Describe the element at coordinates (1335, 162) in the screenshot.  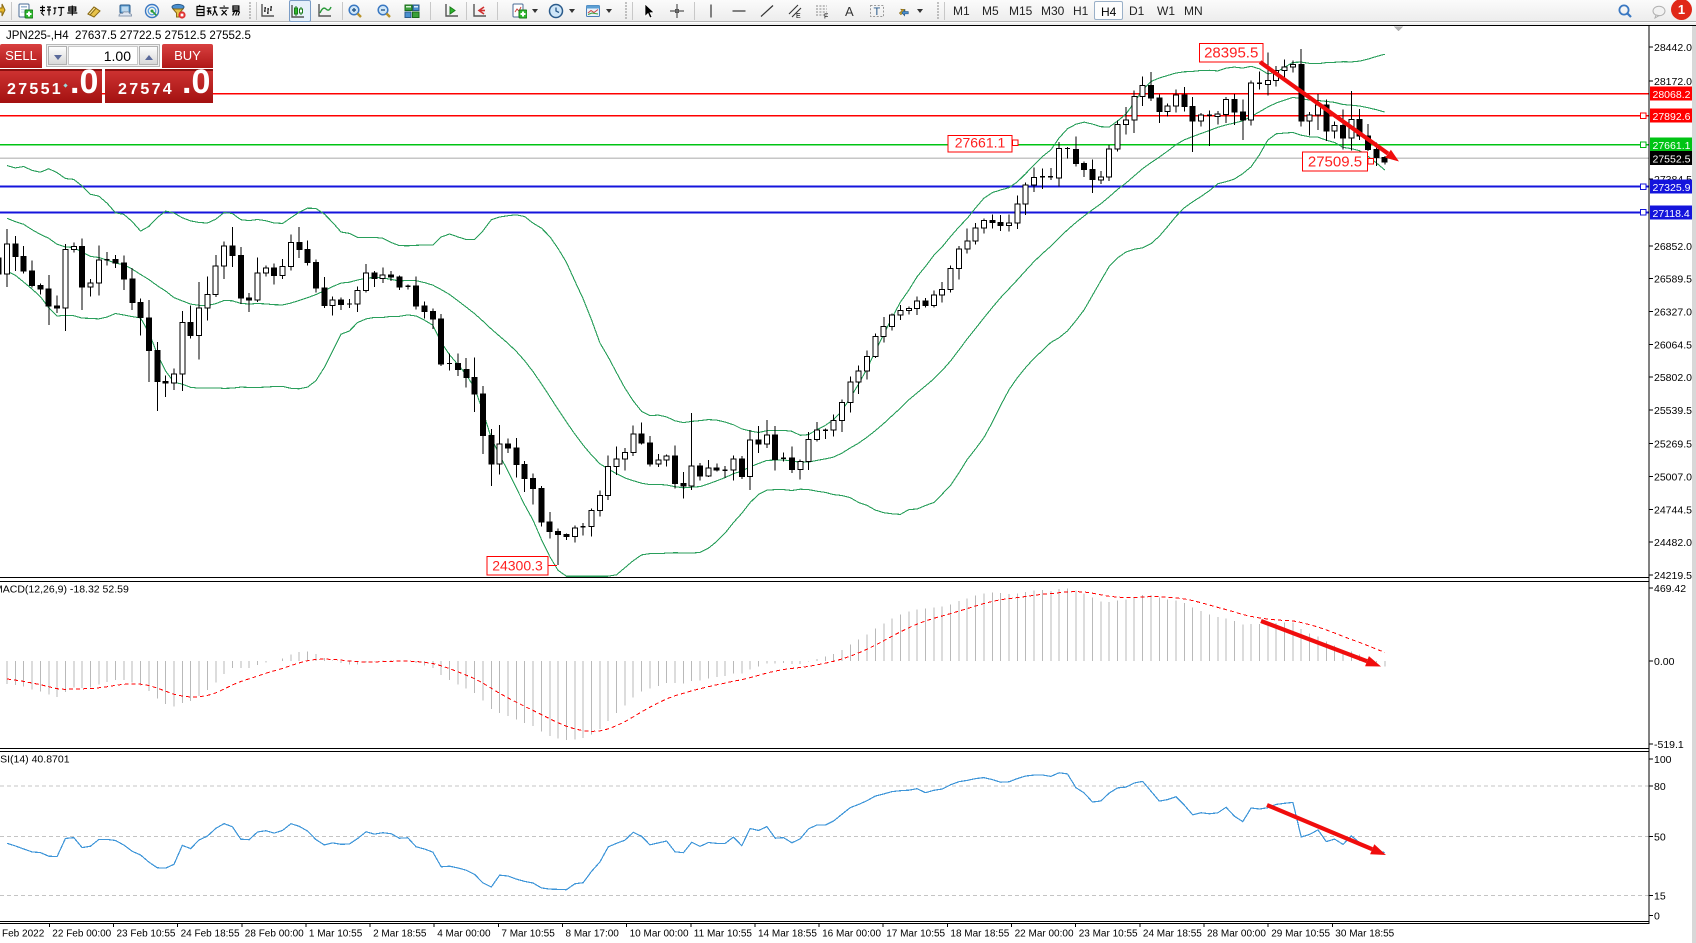
I see `svg-text: 27509.5` at that location.